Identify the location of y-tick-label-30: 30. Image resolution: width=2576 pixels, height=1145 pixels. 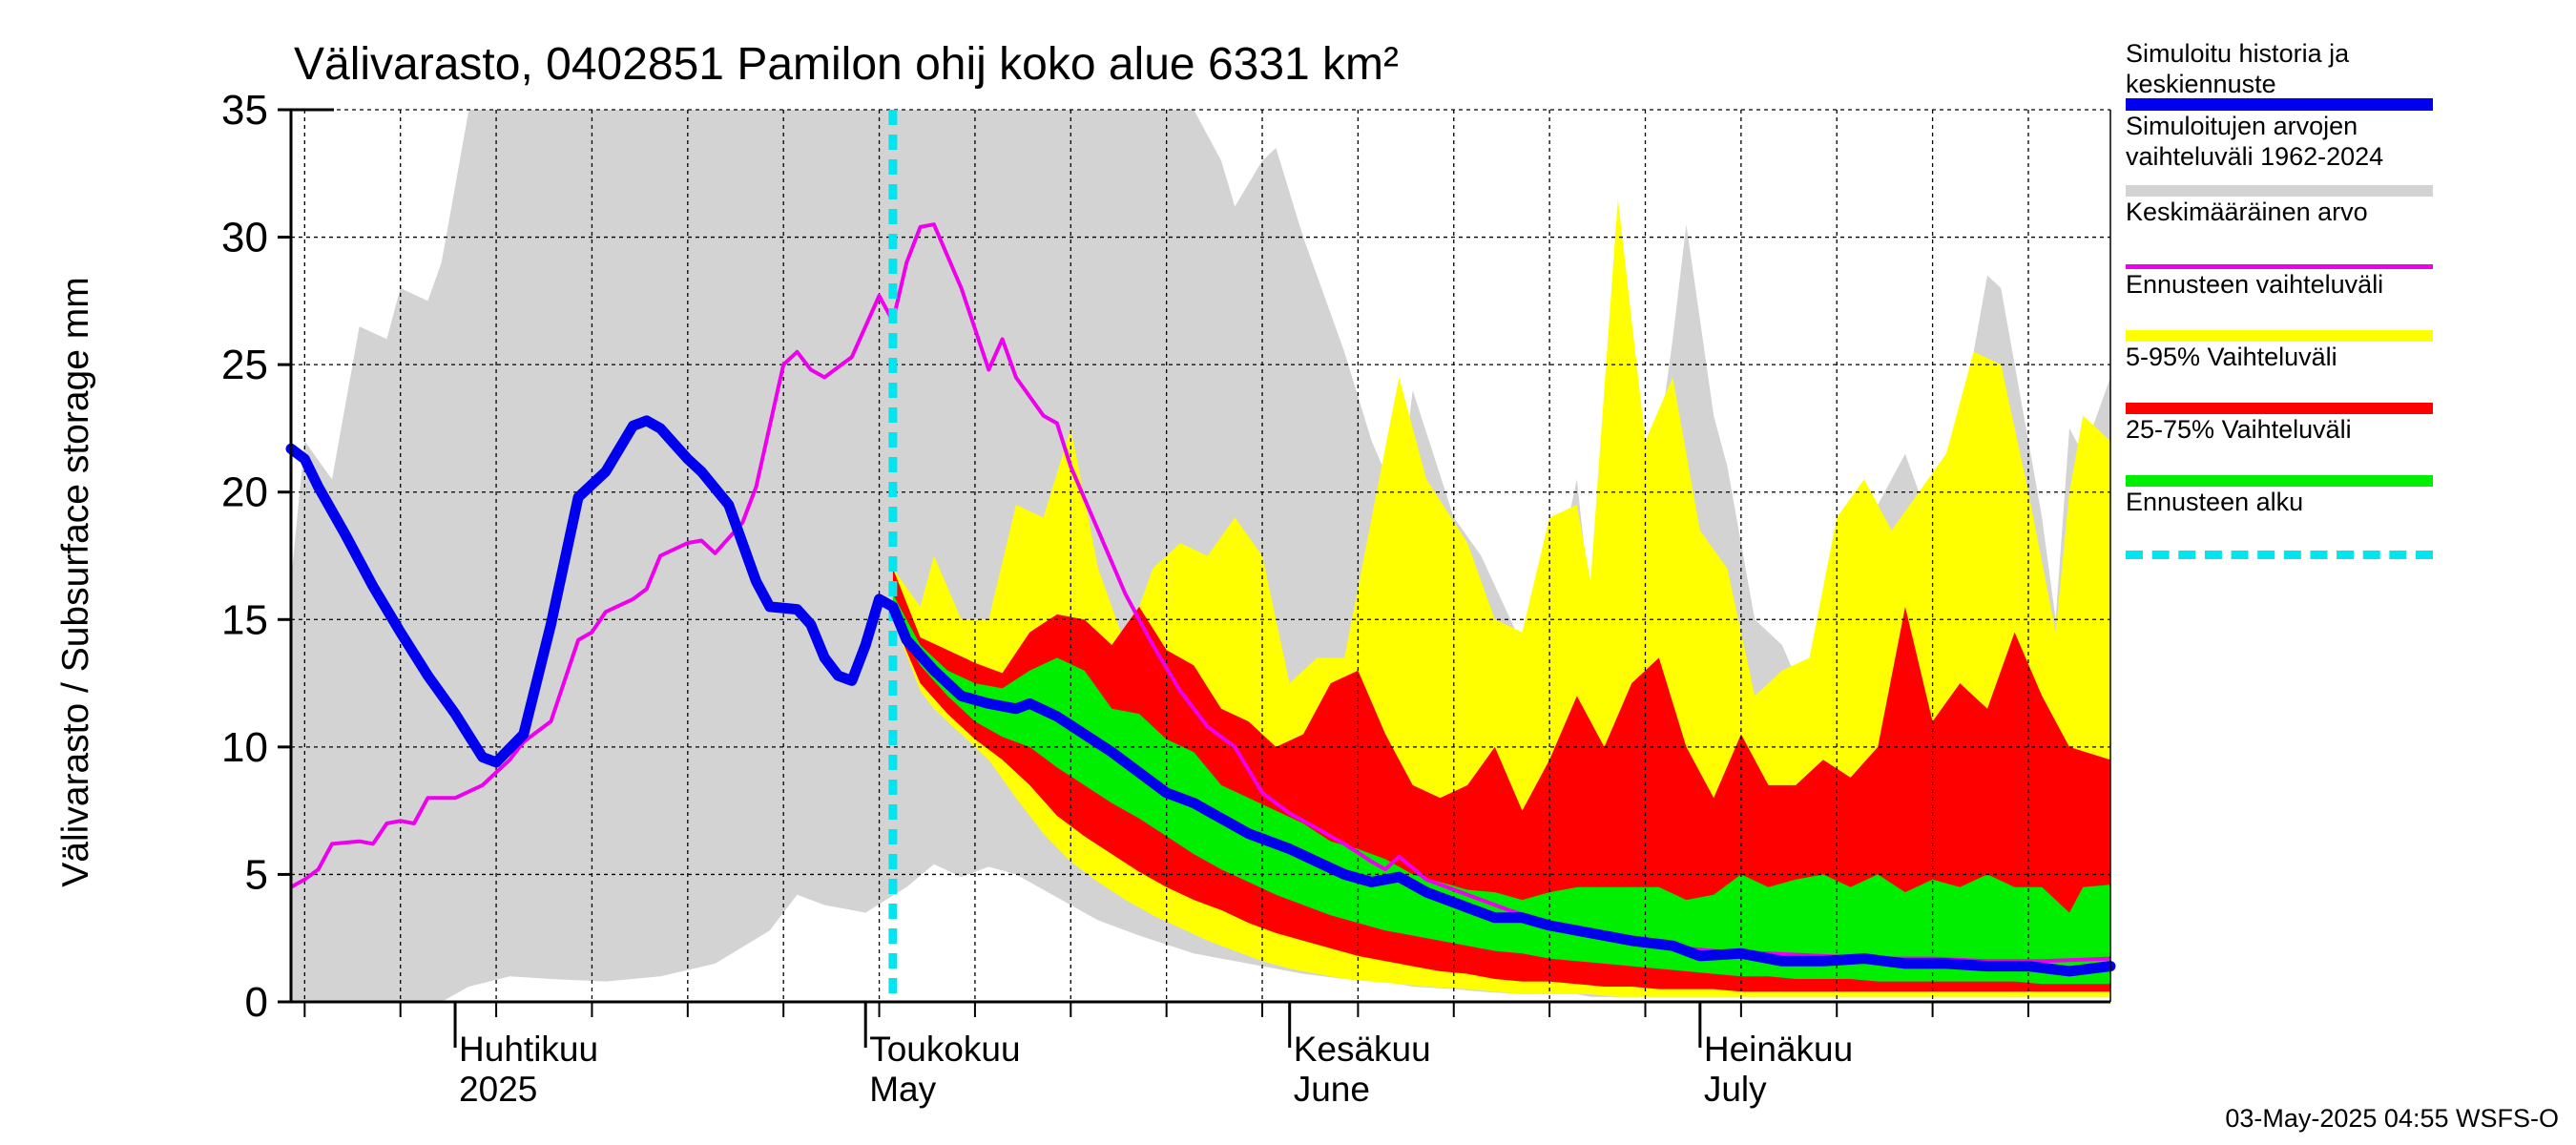
(244, 238).